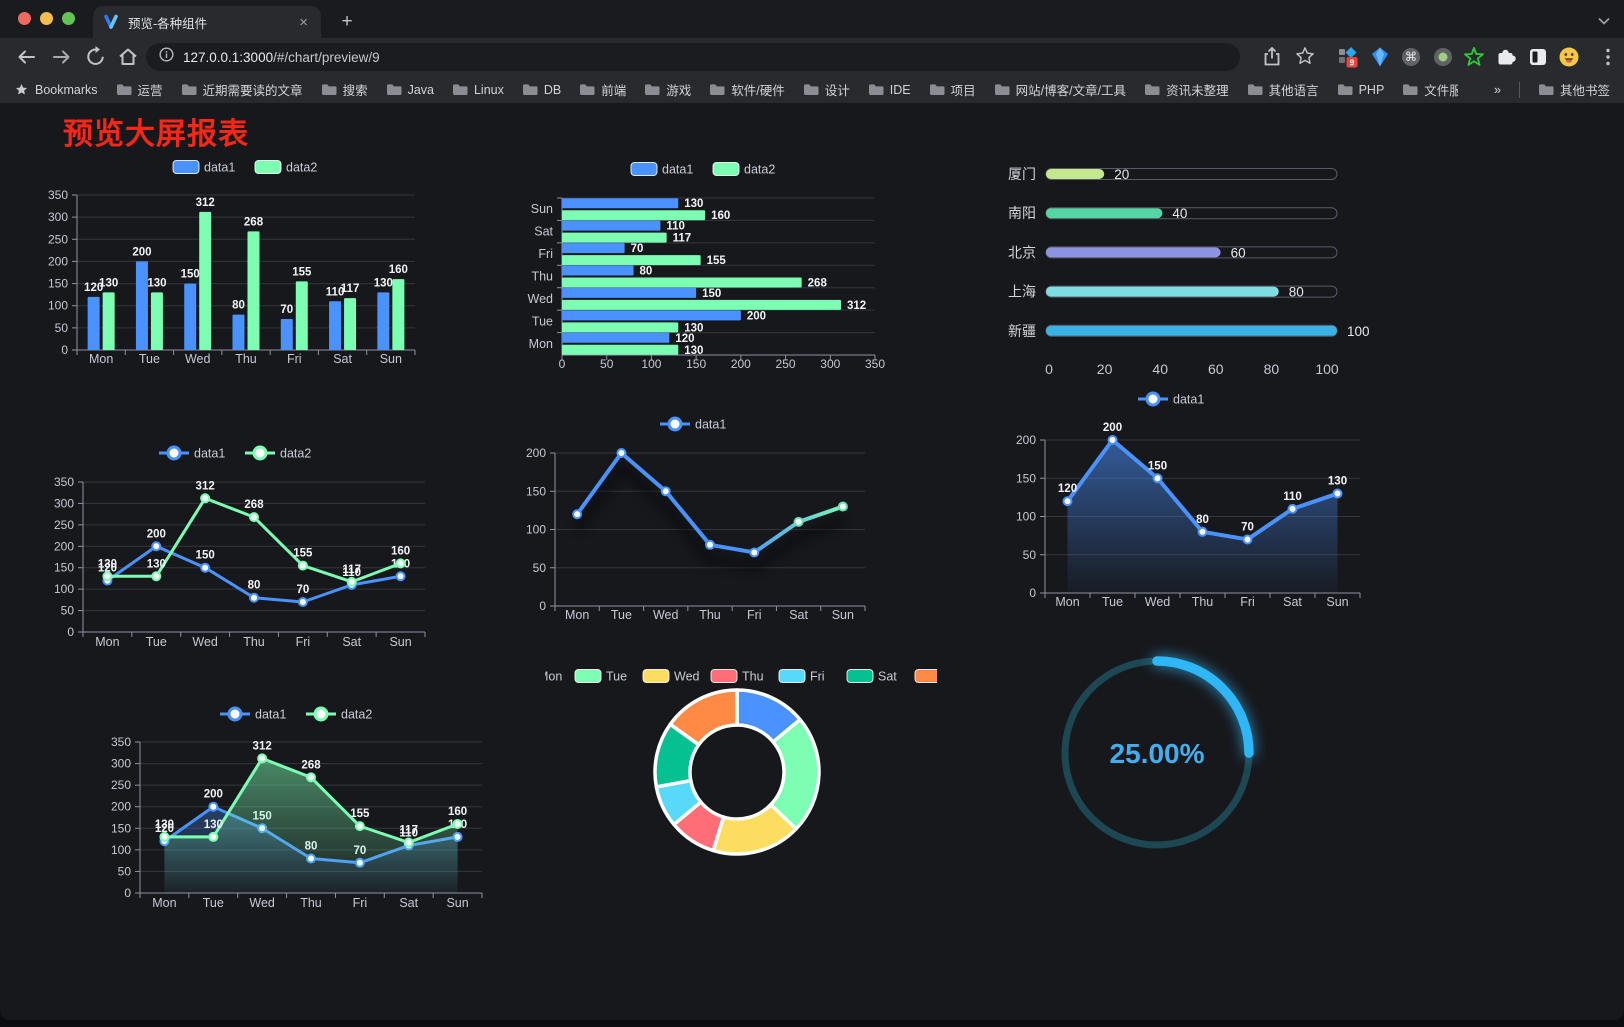 The height and width of the screenshot is (1027, 1624). What do you see at coordinates (667, 89) in the screenshot?
I see `bookmark-folder-游戏: 游戏` at bounding box center [667, 89].